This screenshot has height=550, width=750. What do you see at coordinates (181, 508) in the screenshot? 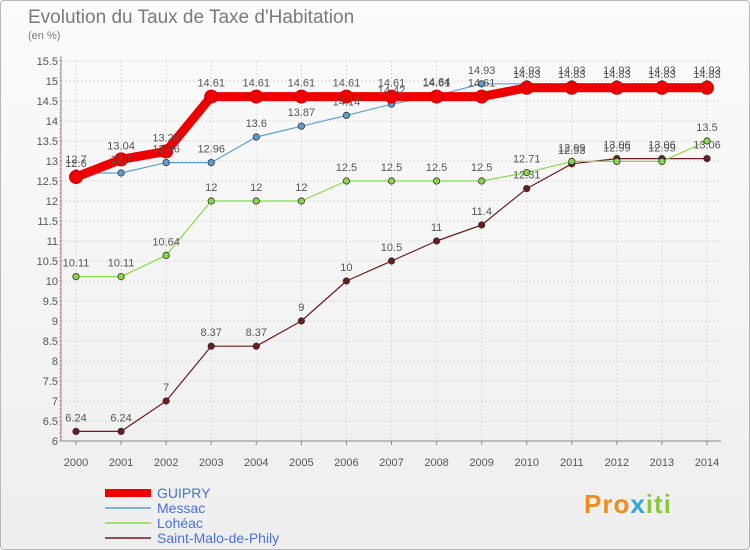
I see `legend-label: Messac` at bounding box center [181, 508].